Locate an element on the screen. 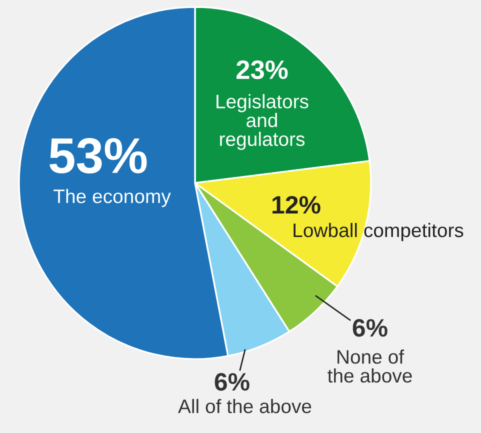 Image resolution: width=481 pixels, height=433 pixels. data-label: 53% is located at coordinates (98, 156).